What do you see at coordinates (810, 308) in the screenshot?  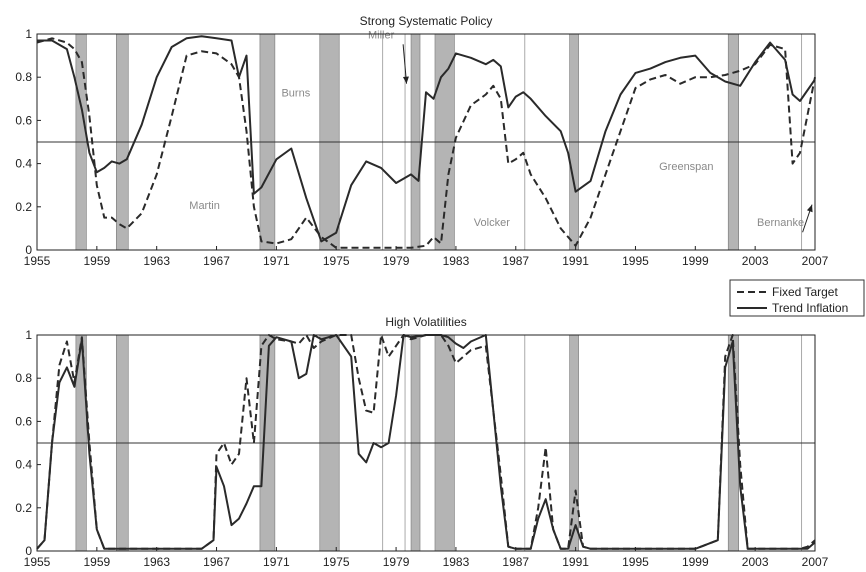 I see `legend-label-trend-inflation: Trend Inflation` at bounding box center [810, 308].